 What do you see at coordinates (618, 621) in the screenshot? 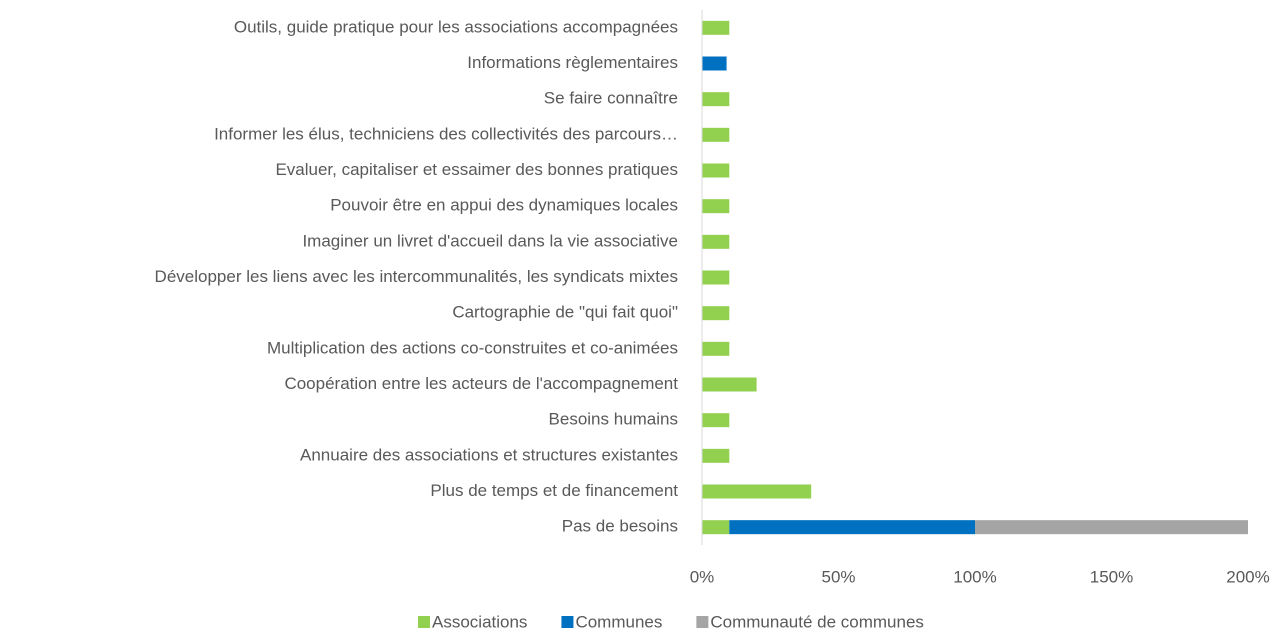
I see `legend-label: Communes` at bounding box center [618, 621].